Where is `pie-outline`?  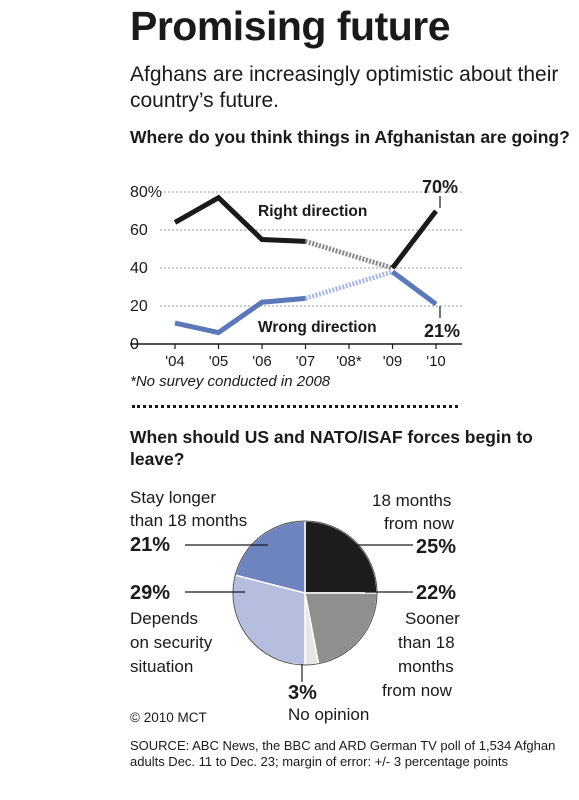 pie-outline is located at coordinates (305, 593).